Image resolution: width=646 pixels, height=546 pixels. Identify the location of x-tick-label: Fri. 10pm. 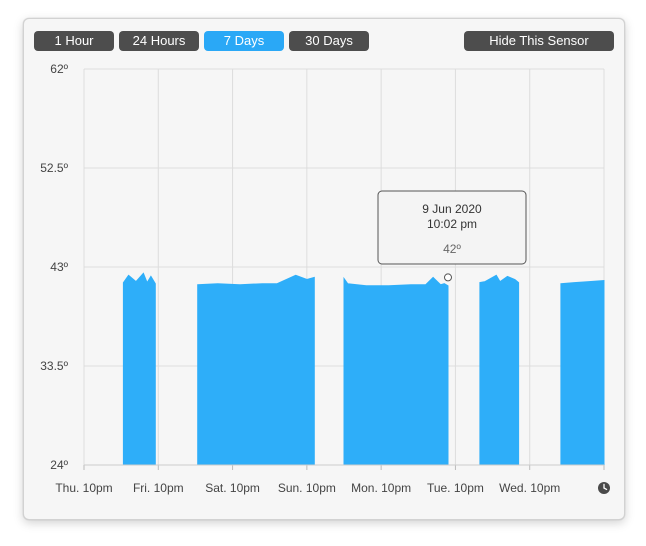
(158, 488).